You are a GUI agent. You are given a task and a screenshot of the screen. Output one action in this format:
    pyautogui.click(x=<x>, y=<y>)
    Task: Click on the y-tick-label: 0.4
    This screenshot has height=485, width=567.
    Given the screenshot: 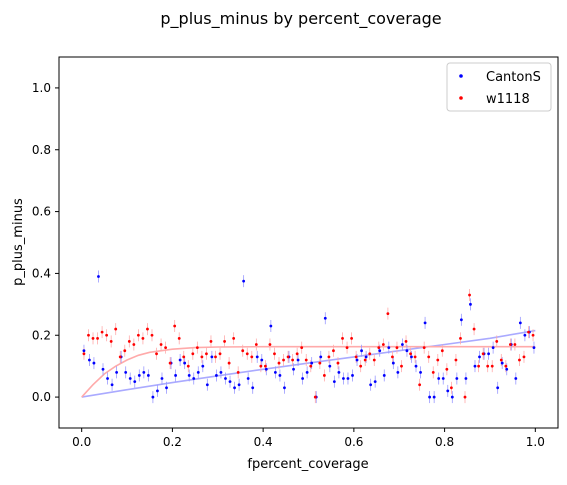 What is the action you would take?
    pyautogui.click(x=41, y=273)
    